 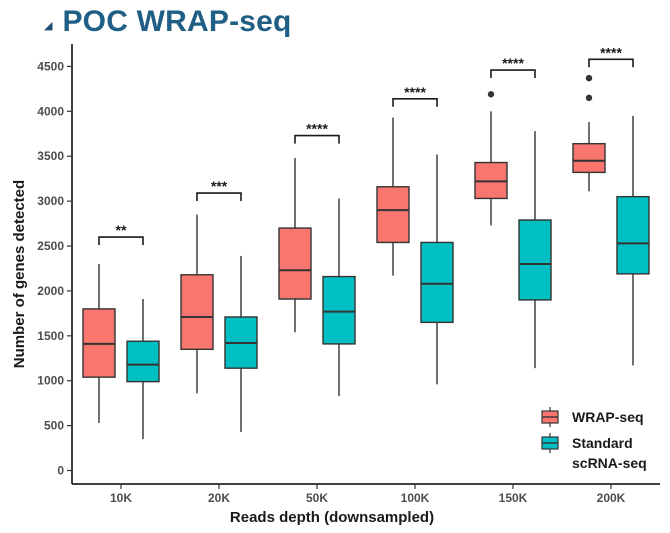 What do you see at coordinates (121, 230) in the screenshot?
I see `significance-label: **` at bounding box center [121, 230].